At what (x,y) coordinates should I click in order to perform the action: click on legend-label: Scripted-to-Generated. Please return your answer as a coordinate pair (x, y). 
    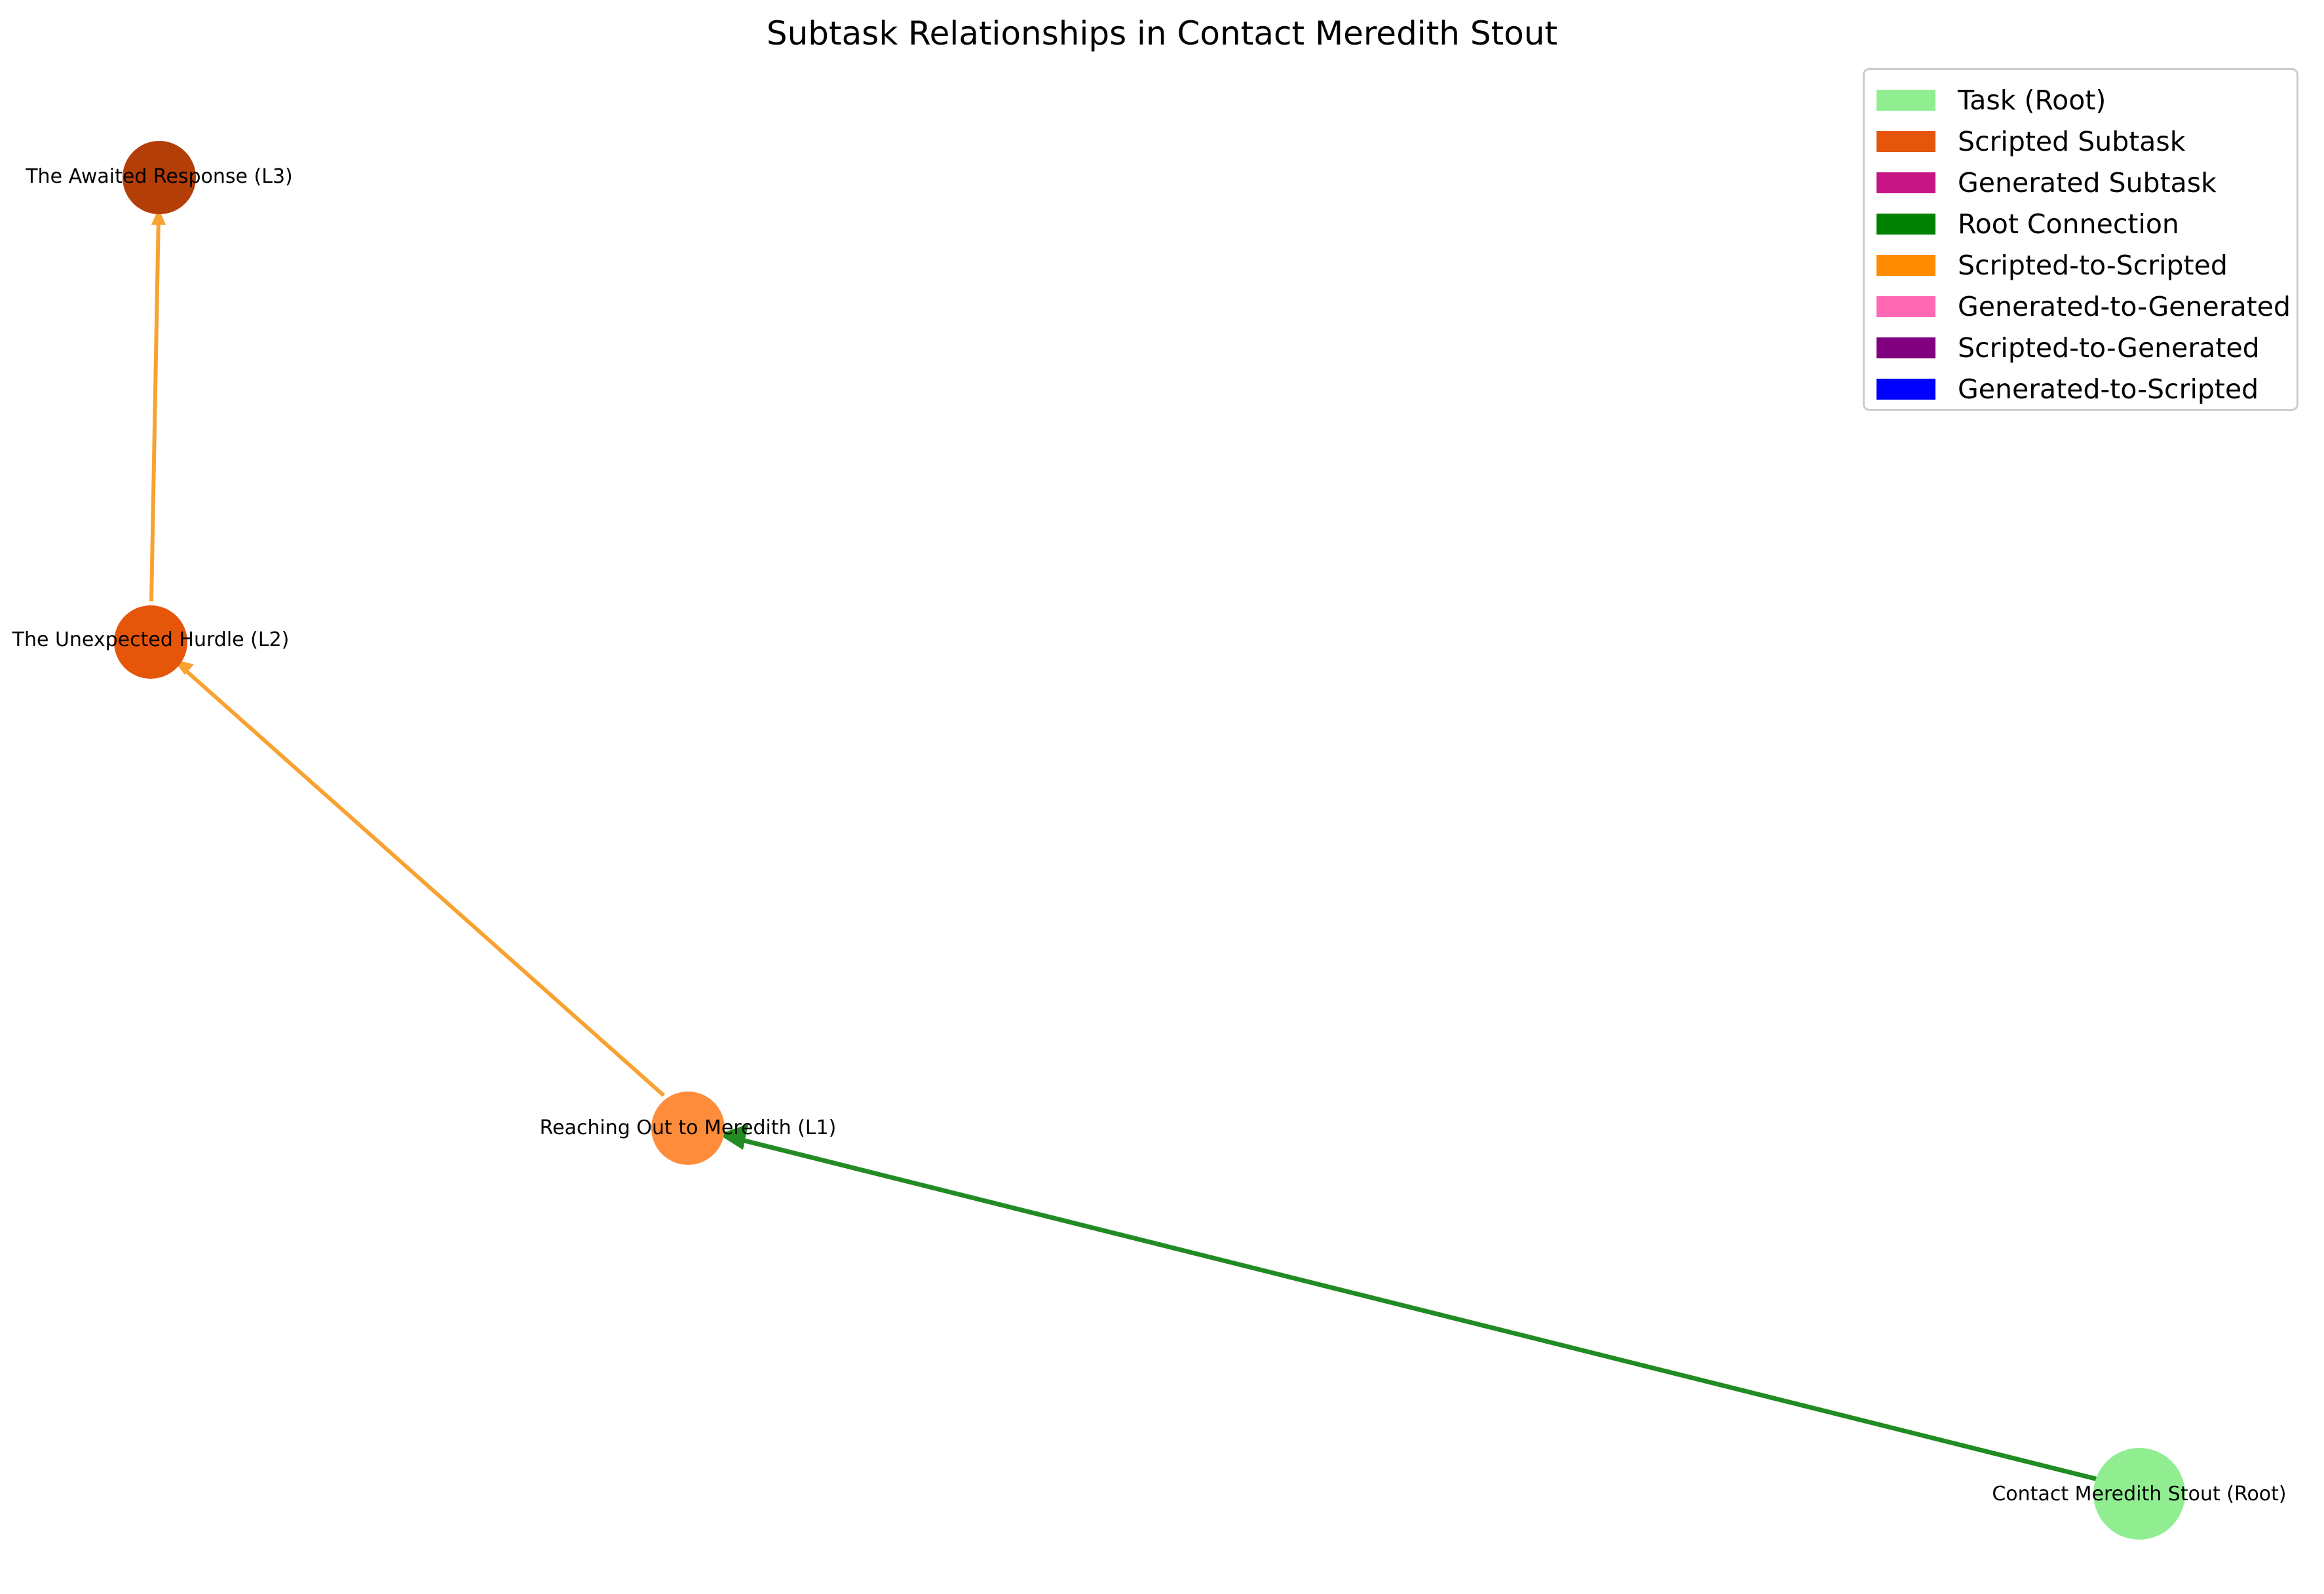
    Looking at the image, I should click on (2109, 348).